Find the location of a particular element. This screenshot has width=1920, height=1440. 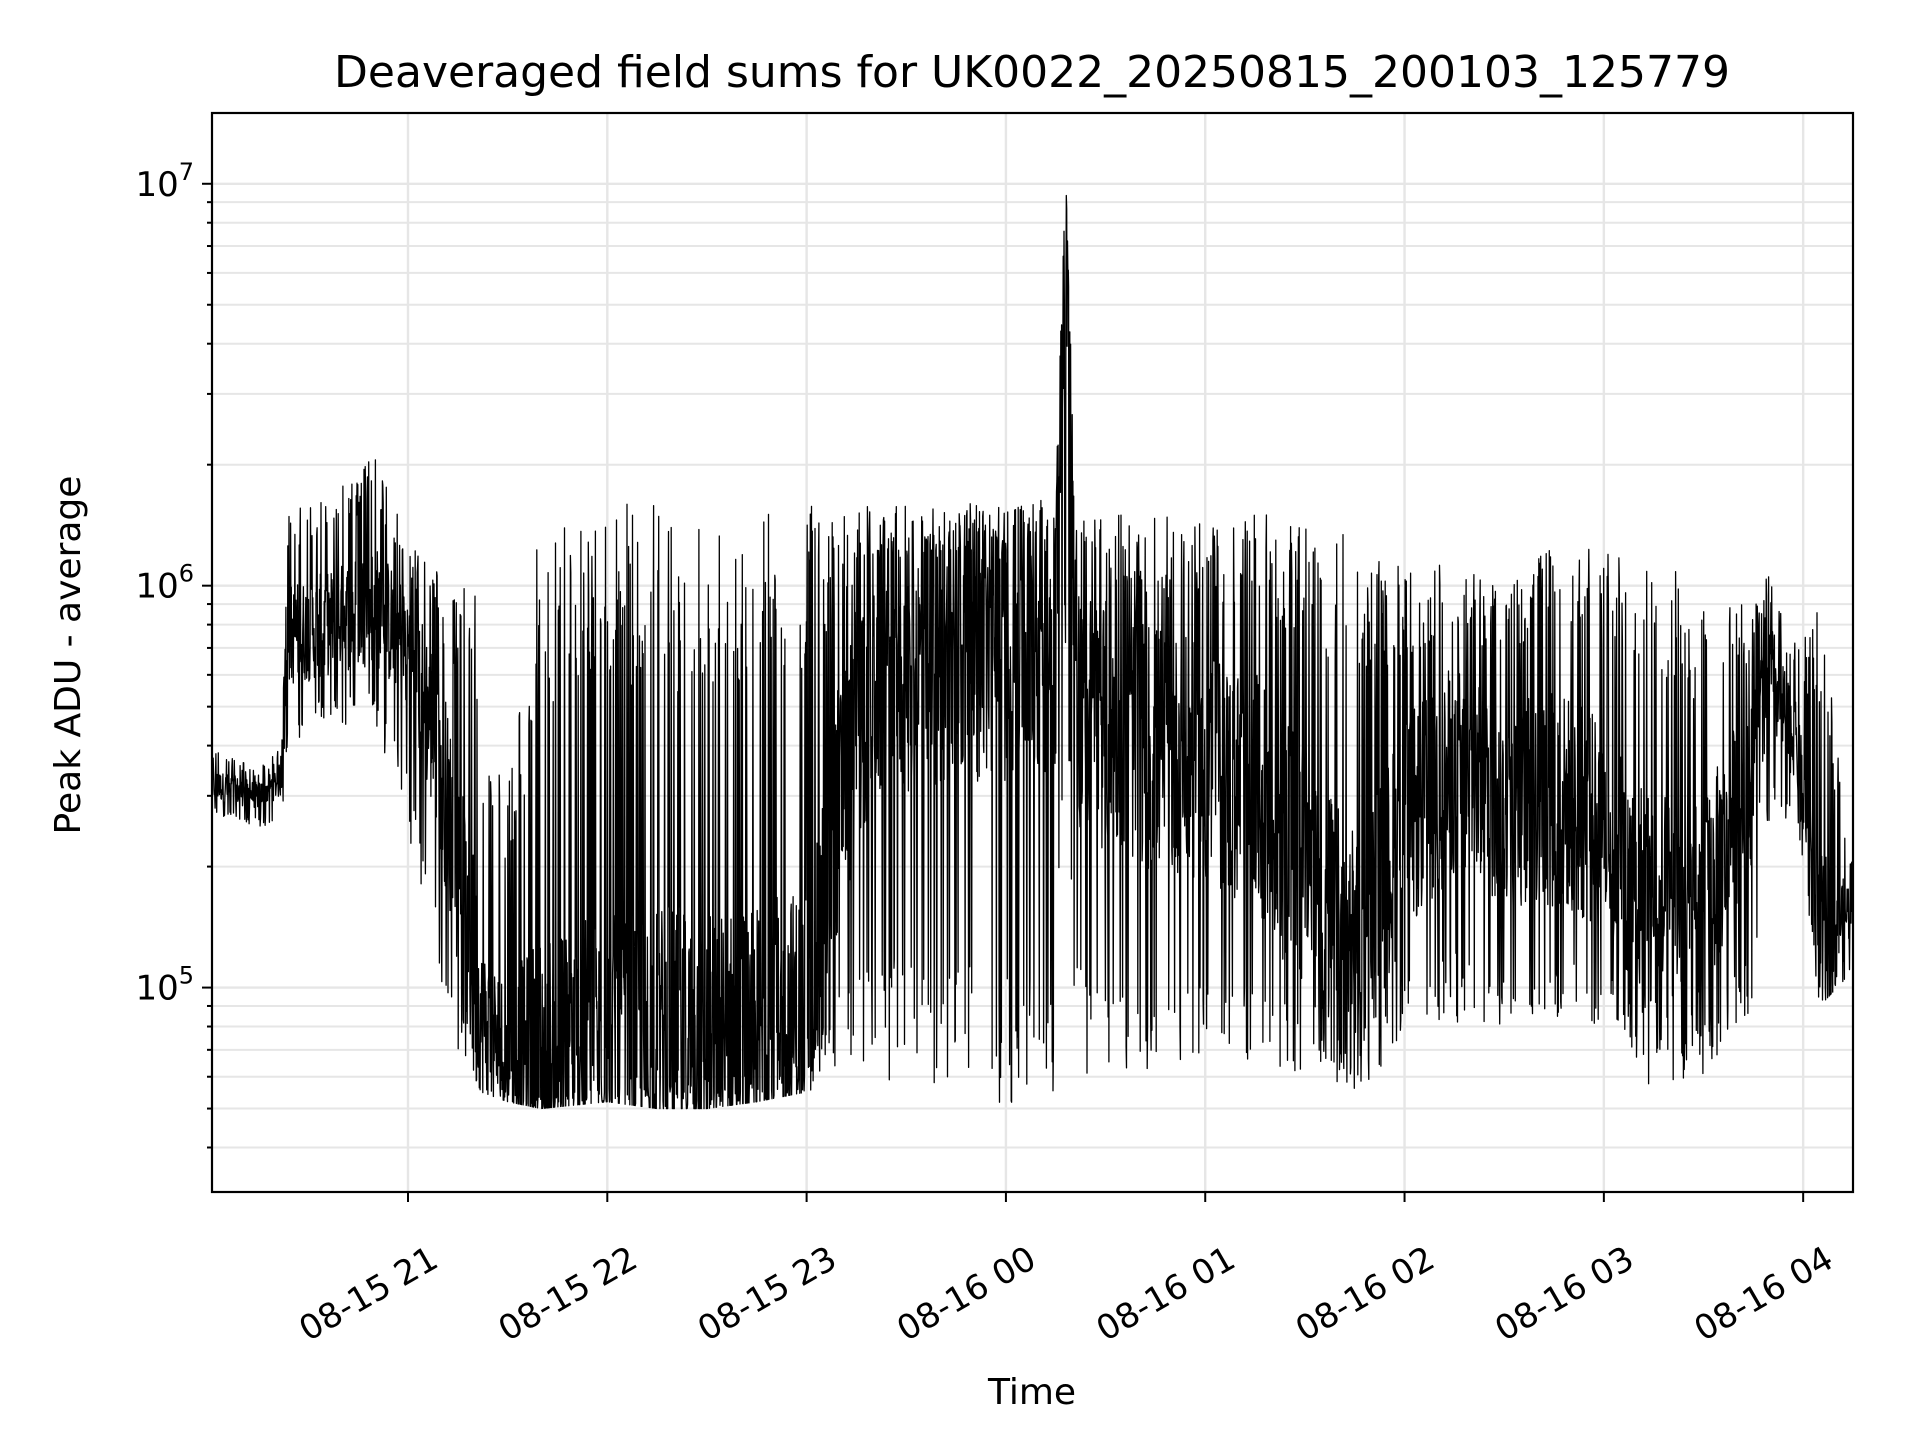

x-tick-label: 08-15 22 is located at coordinates (568, 1294).